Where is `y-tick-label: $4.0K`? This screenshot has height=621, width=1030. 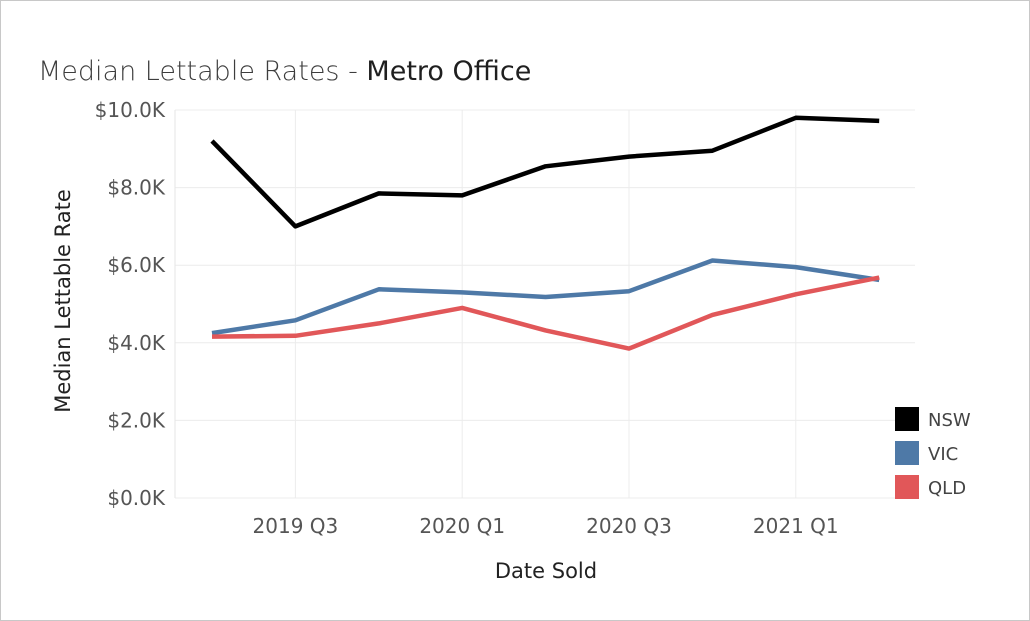 y-tick-label: $4.0K is located at coordinates (136, 343).